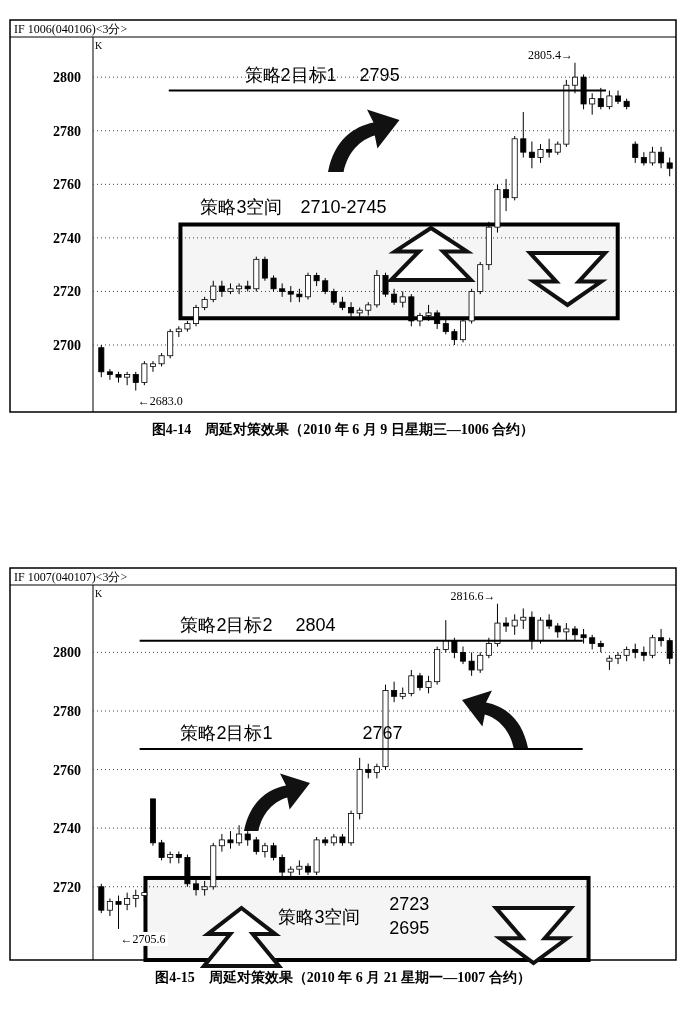 Image resolution: width=682 pixels, height=1020 pixels. What do you see at coordinates (343, 429) in the screenshot?
I see `caption: 图4-14 周延对策效果（2010 年 6 月 9 日星期三—1006 合约）` at bounding box center [343, 429].